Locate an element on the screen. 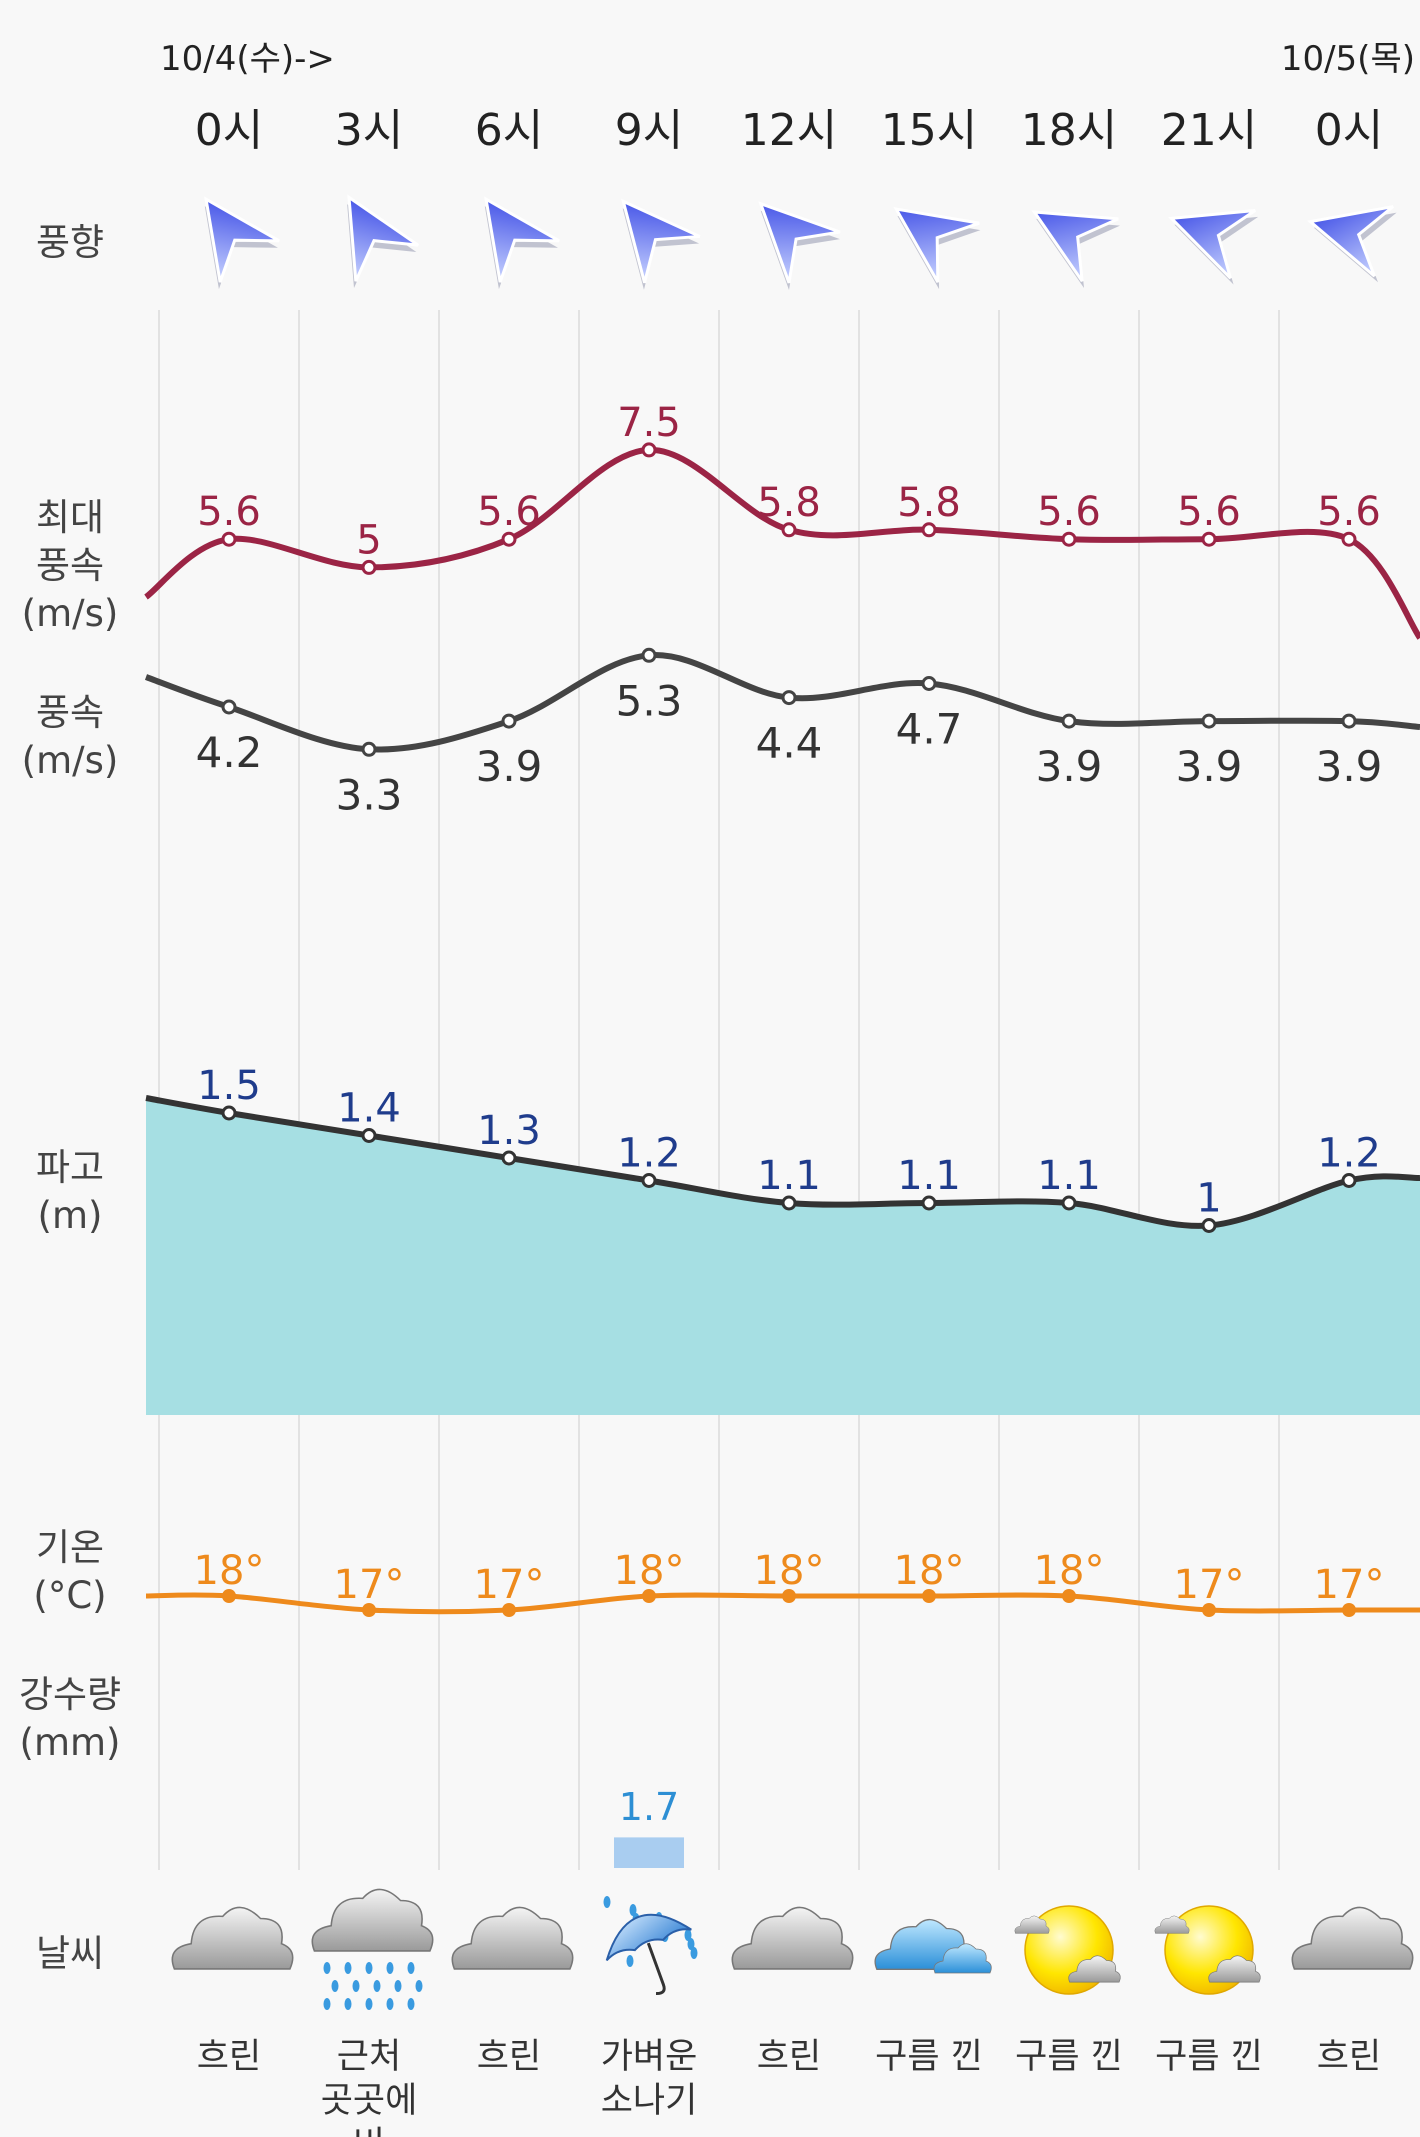 This screenshot has height=2137, width=1420. wave-height-series: 1.5 1.4 1.3 1.2 1.1 1.1 1.1 1 1.2 is located at coordinates (782, 1239).